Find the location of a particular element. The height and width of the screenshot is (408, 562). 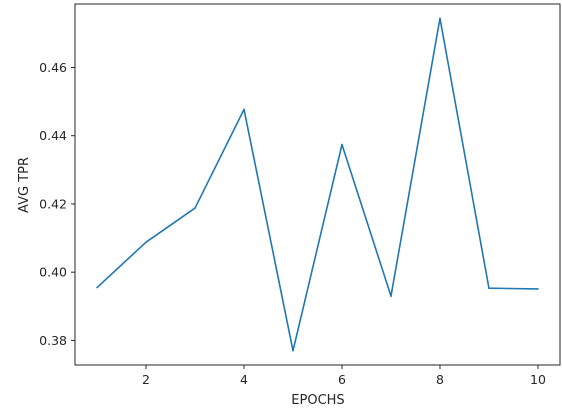

x-tick-label: 2 is located at coordinates (146, 379).